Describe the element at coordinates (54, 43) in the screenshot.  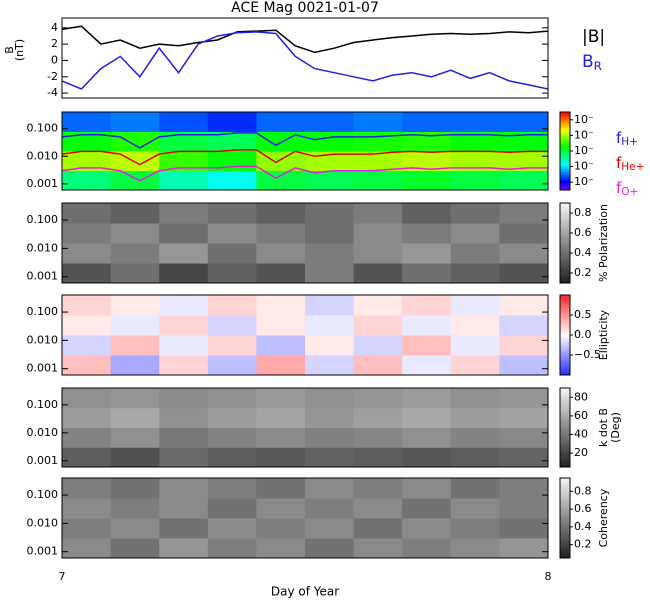
I see `y-tick-label: 2` at that location.